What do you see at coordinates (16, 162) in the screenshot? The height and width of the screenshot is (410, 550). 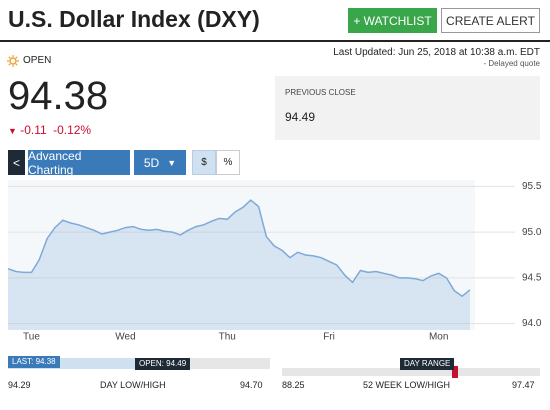 I see `back-button: <` at bounding box center [16, 162].